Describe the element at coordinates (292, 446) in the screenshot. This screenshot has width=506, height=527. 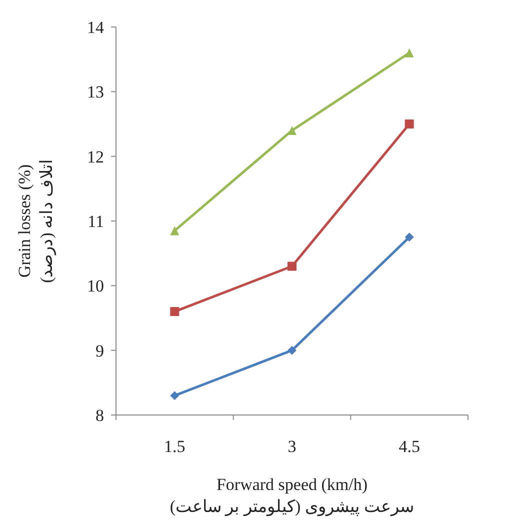
I see `x-tick-label: 3` at that location.